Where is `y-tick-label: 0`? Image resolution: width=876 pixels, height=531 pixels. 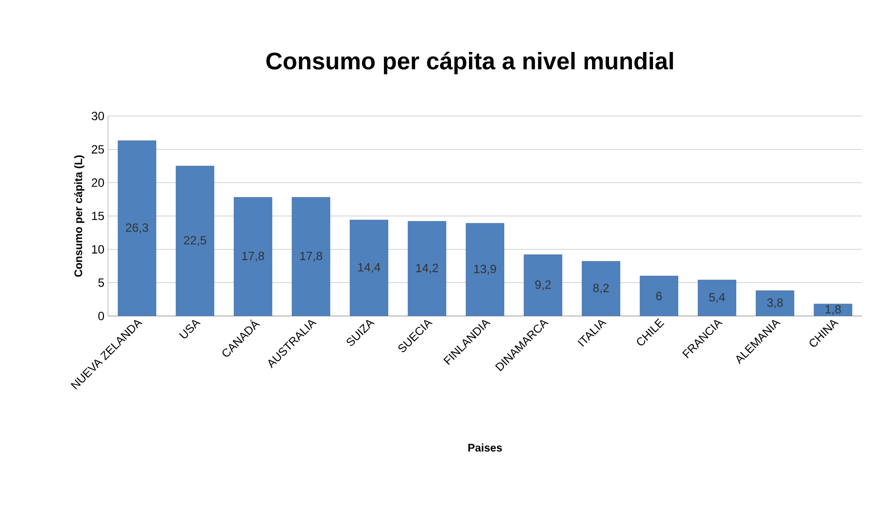
y-tick-label: 0 is located at coordinates (101, 316).